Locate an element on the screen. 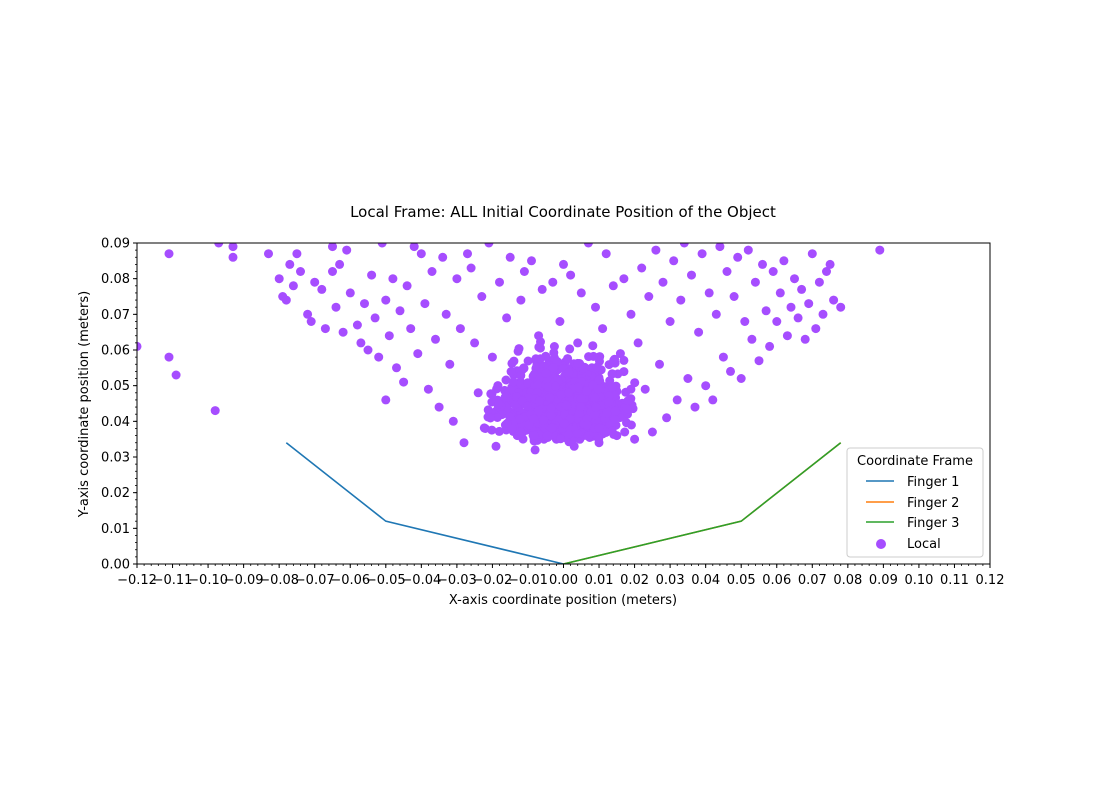 The height and width of the screenshot is (800, 1100). x-tick-label: 0.05 is located at coordinates (741, 580).